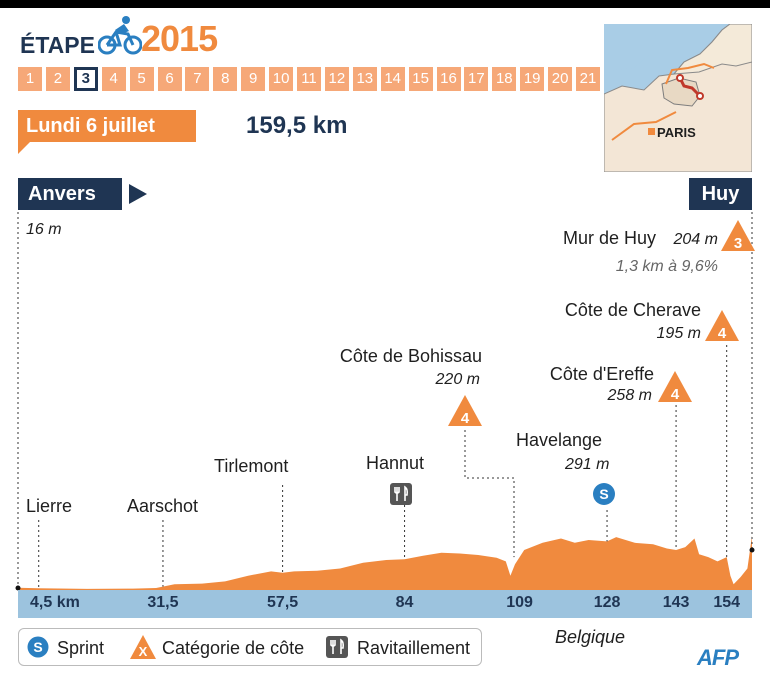 The image size is (770, 685). What do you see at coordinates (297, 125) in the screenshot?
I see `stage-distance: 159,5 km` at bounding box center [297, 125].